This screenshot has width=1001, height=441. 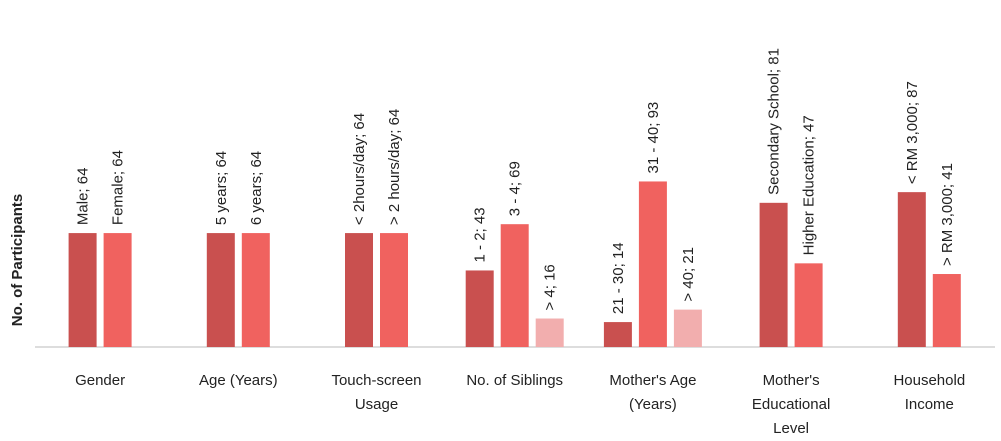 I want to click on x-tick-label: Usage, so click(x=376, y=404).